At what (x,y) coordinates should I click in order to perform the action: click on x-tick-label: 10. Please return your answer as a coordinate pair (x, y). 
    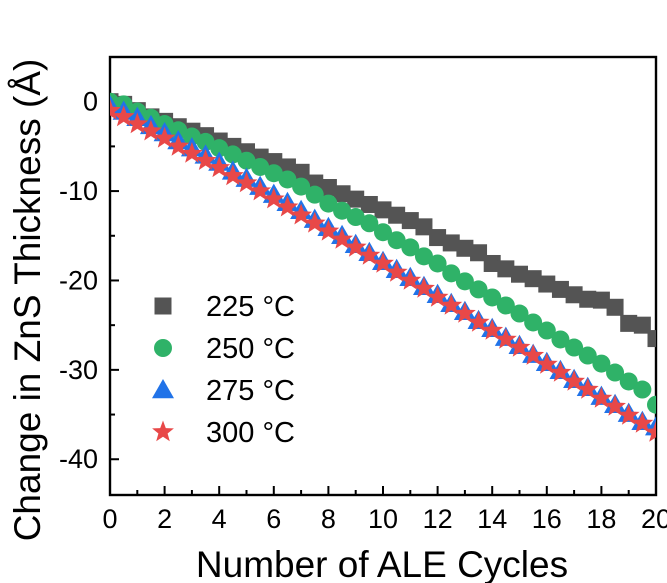
    Looking at the image, I should click on (383, 519).